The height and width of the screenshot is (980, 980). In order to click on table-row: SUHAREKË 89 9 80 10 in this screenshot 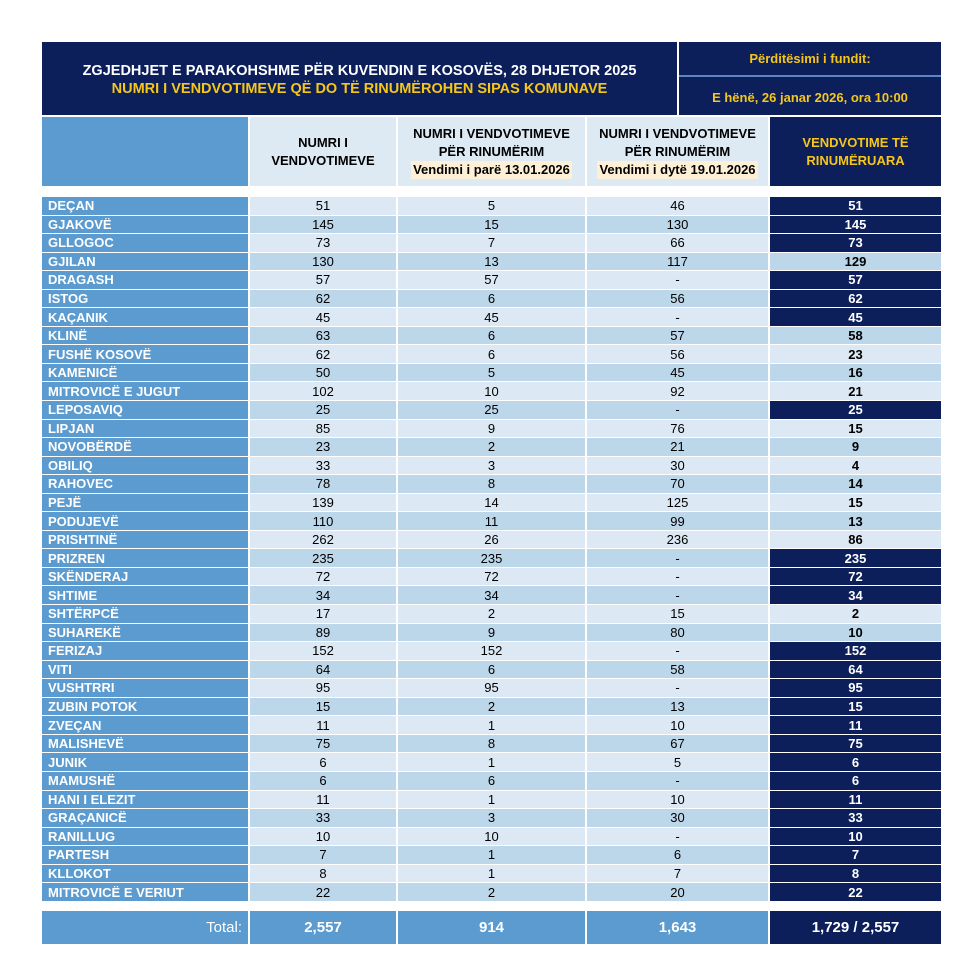, I will do `click(491, 633)`.